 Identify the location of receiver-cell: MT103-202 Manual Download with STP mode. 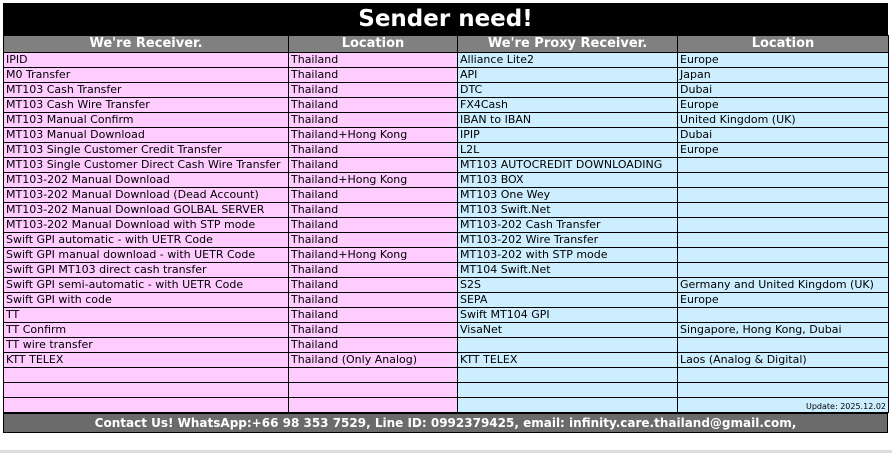
(146, 225).